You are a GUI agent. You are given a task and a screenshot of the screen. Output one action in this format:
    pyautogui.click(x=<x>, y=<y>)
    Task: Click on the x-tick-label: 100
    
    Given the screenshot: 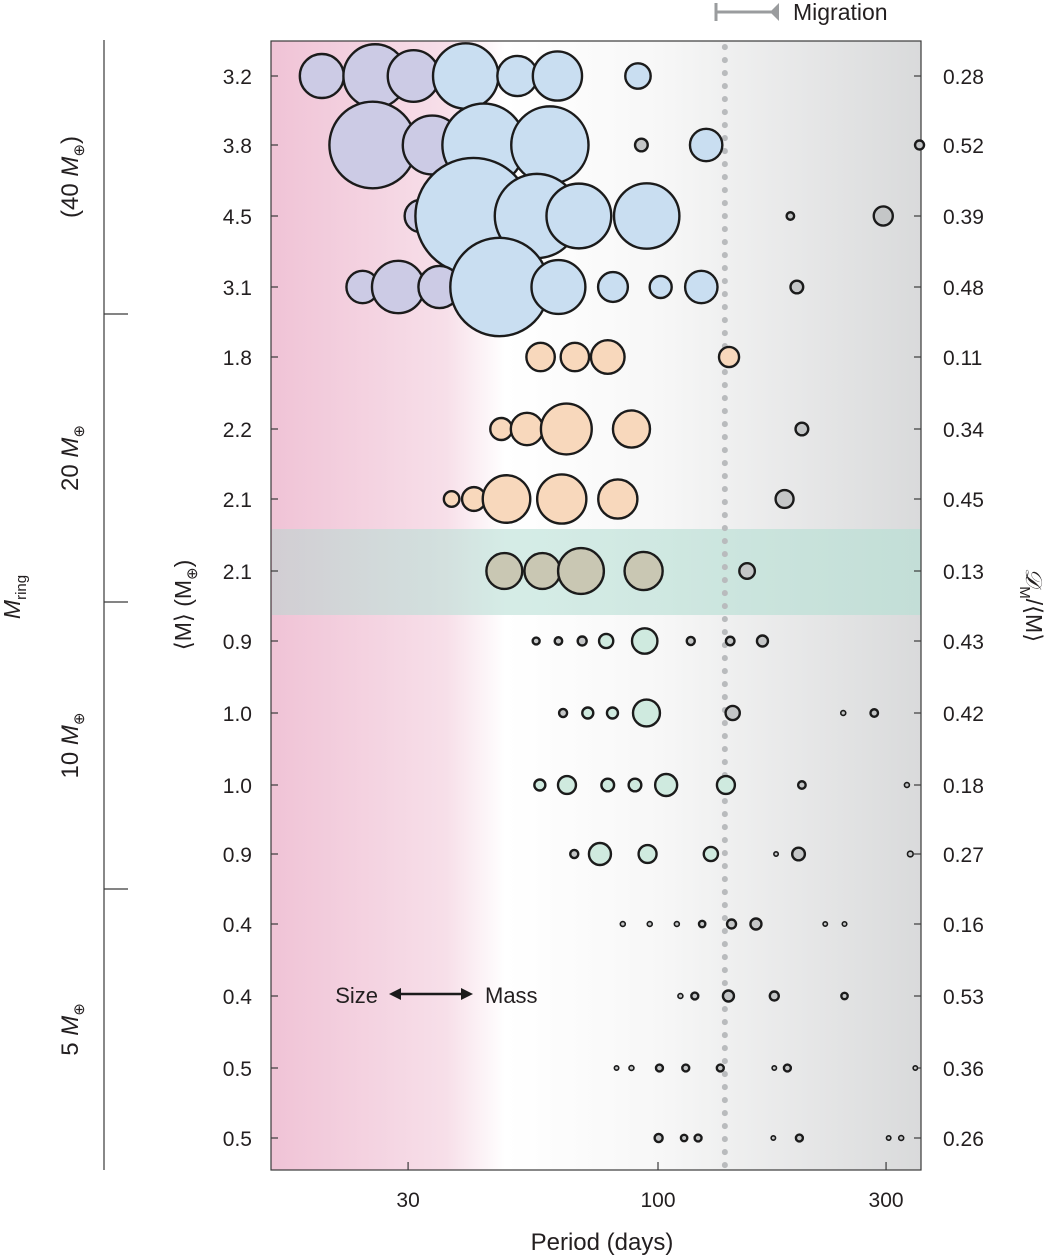 What is the action you would take?
    pyautogui.click(x=657, y=1200)
    